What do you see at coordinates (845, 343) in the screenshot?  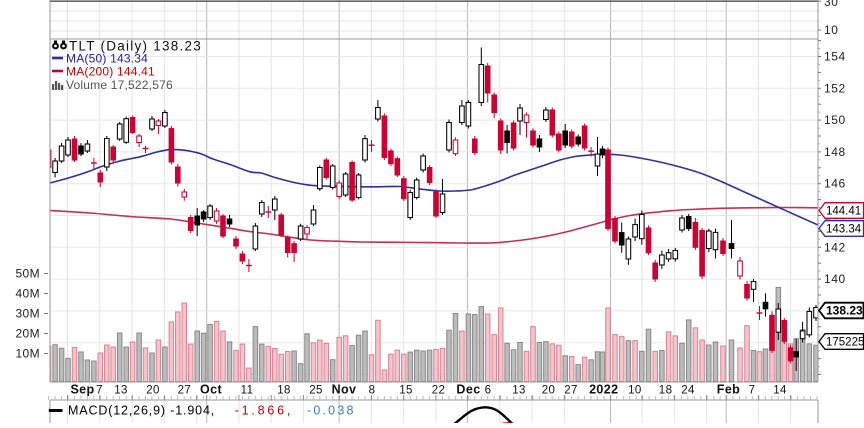 I see `svg-text: 175225` at bounding box center [845, 343].